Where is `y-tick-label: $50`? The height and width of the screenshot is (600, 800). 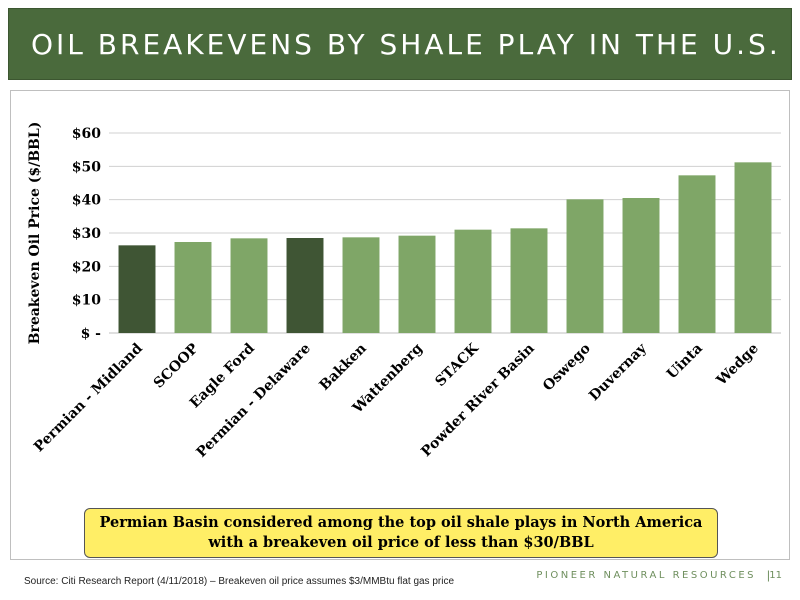
y-tick-label: $50 is located at coordinates (86, 167).